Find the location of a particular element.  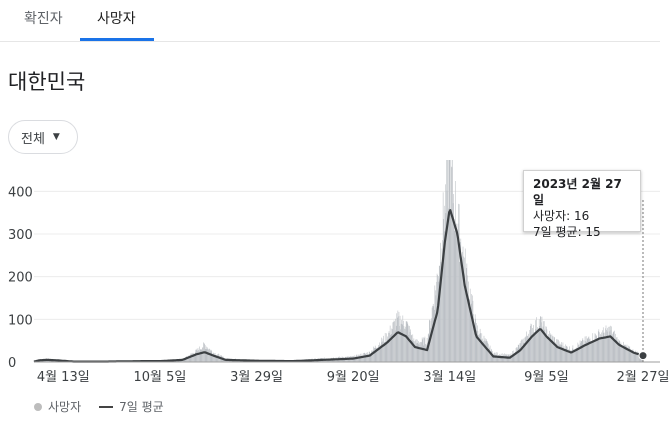

legend-bars-label: 사망자 is located at coordinates (65, 407).